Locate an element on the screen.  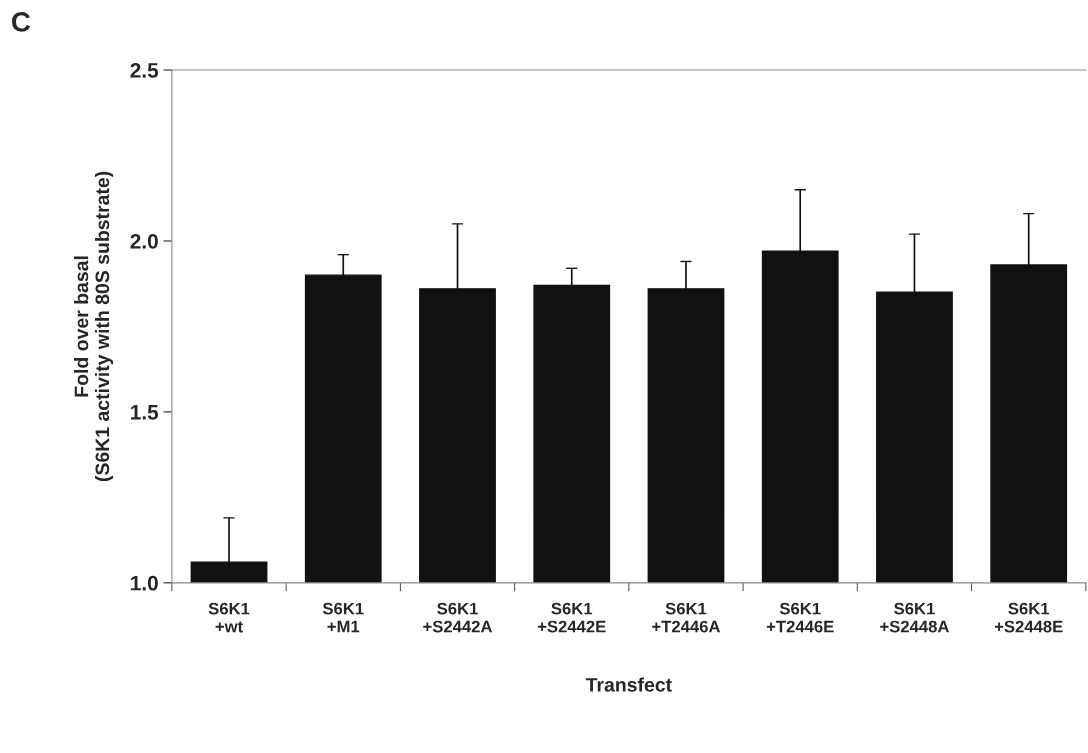
y-tick-label: 1.5 is located at coordinates (145, 412).